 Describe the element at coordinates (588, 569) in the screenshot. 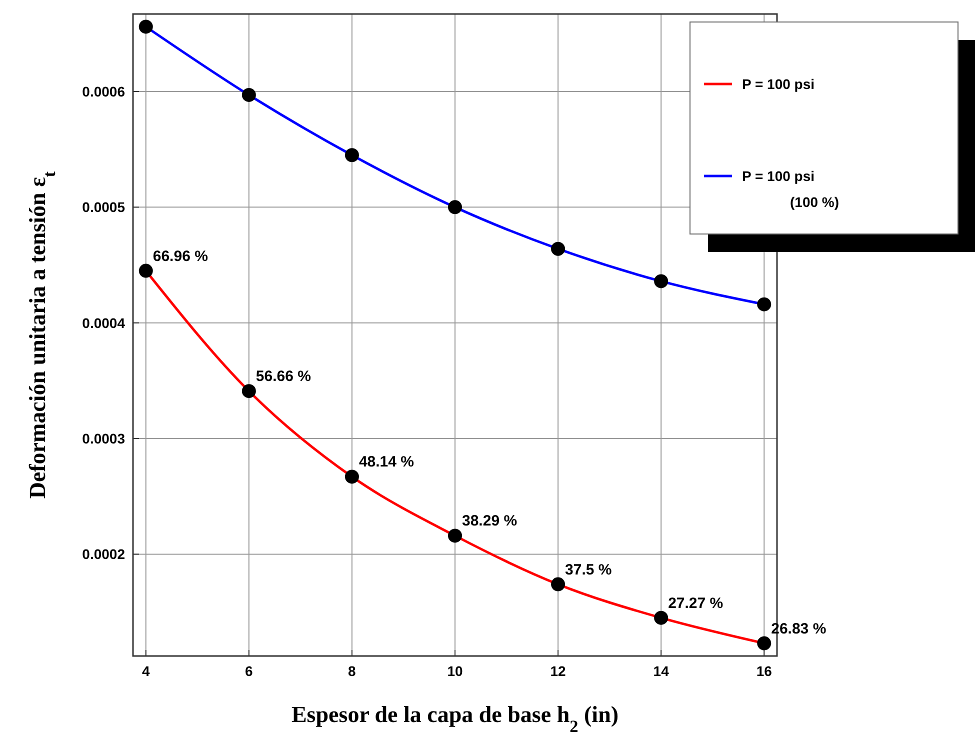

I see `annotation: 37.5 %` at that location.